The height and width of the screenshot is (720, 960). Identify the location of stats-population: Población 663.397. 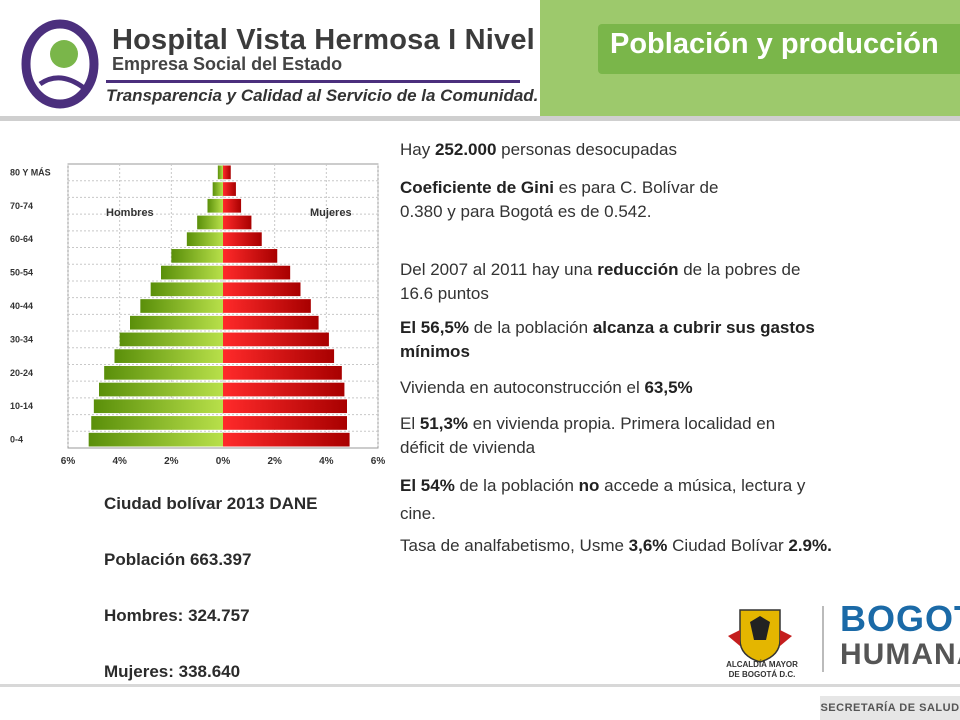
(178, 559).